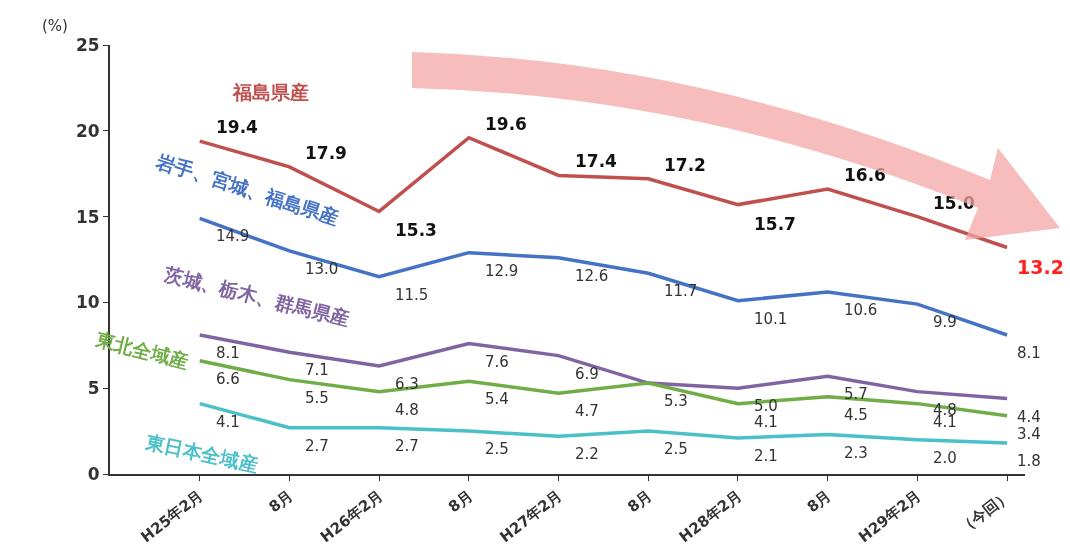  Describe the element at coordinates (587, 454) in the screenshot. I see `data-label: 2.2` at that location.